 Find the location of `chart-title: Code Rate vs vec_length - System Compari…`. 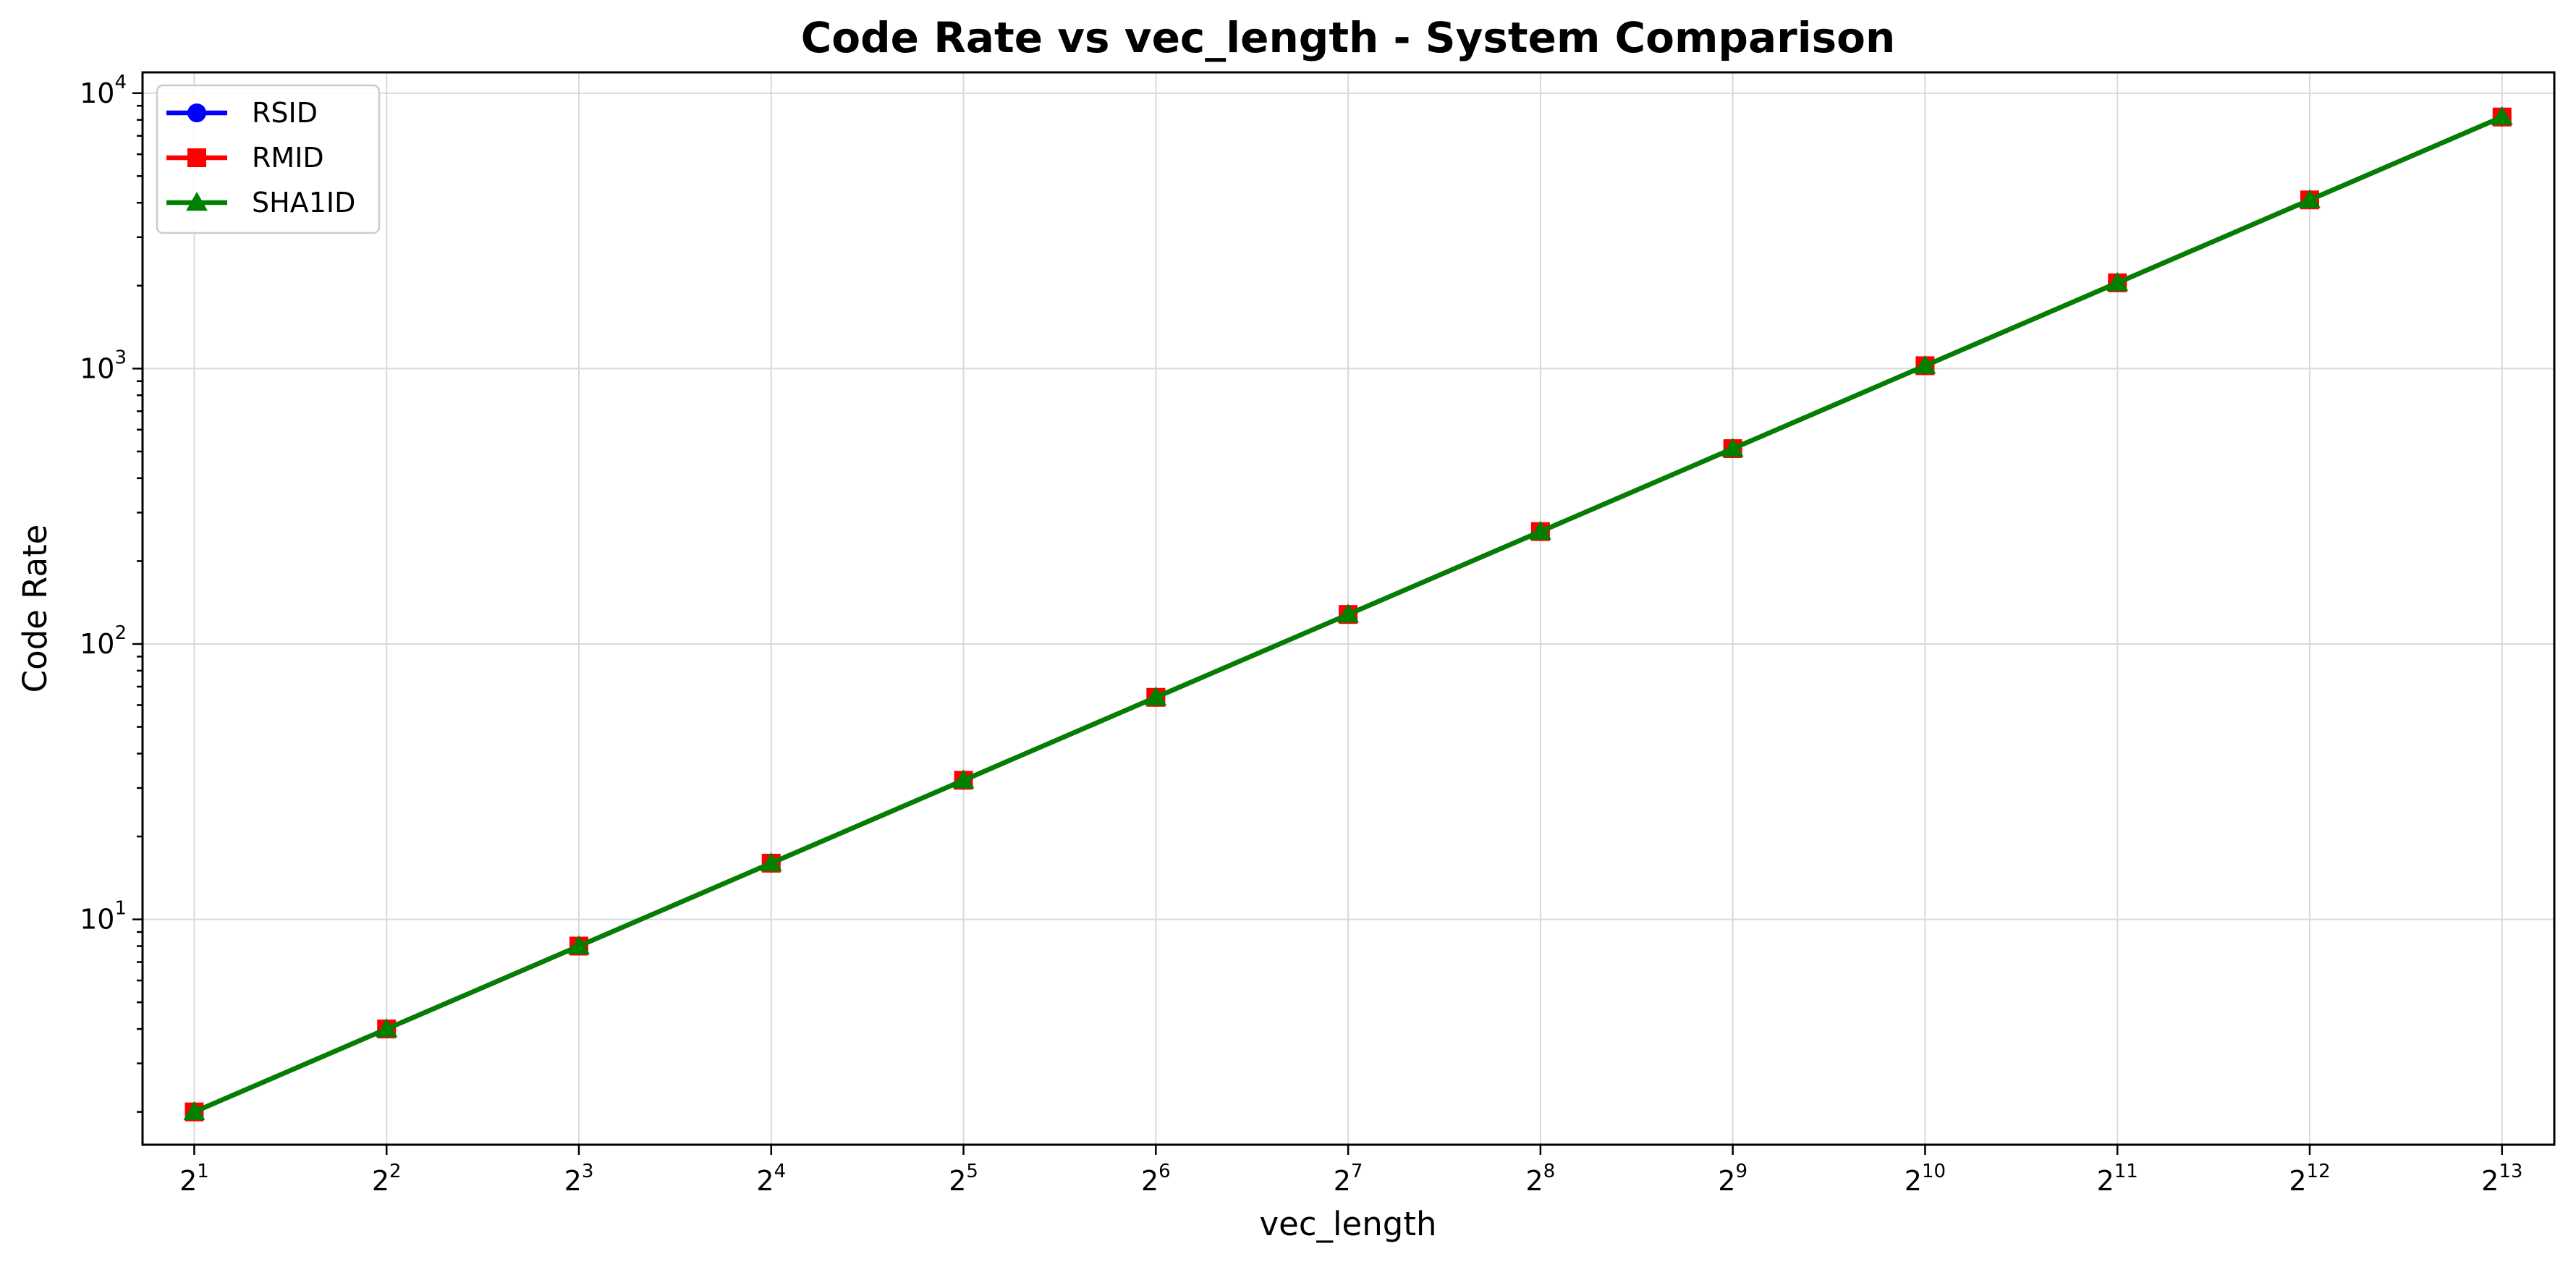

chart-title: Code Rate vs vec_length - System Compari… is located at coordinates (1348, 37).